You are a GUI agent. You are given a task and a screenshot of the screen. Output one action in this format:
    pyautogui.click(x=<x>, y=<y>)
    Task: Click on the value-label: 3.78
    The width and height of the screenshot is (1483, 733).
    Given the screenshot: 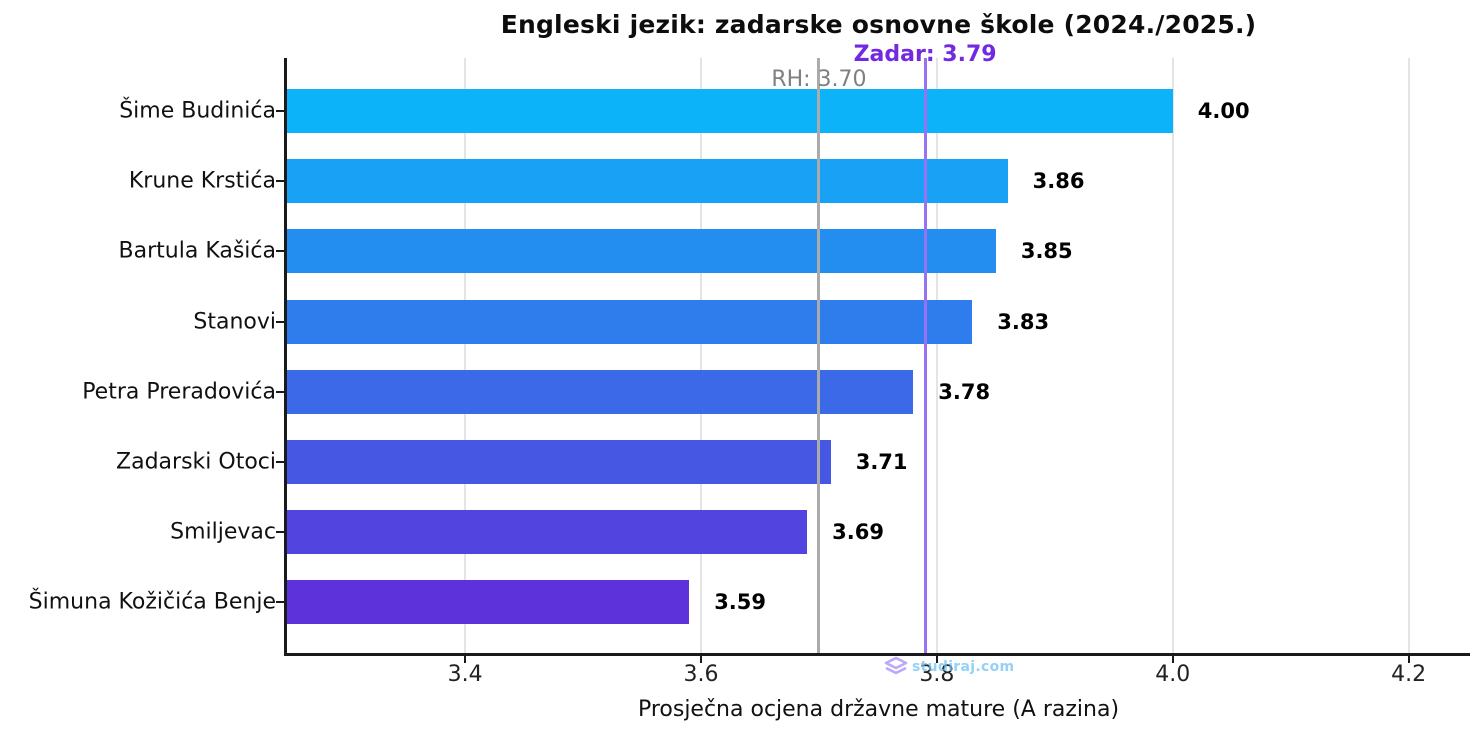 What is the action you would take?
    pyautogui.click(x=964, y=391)
    